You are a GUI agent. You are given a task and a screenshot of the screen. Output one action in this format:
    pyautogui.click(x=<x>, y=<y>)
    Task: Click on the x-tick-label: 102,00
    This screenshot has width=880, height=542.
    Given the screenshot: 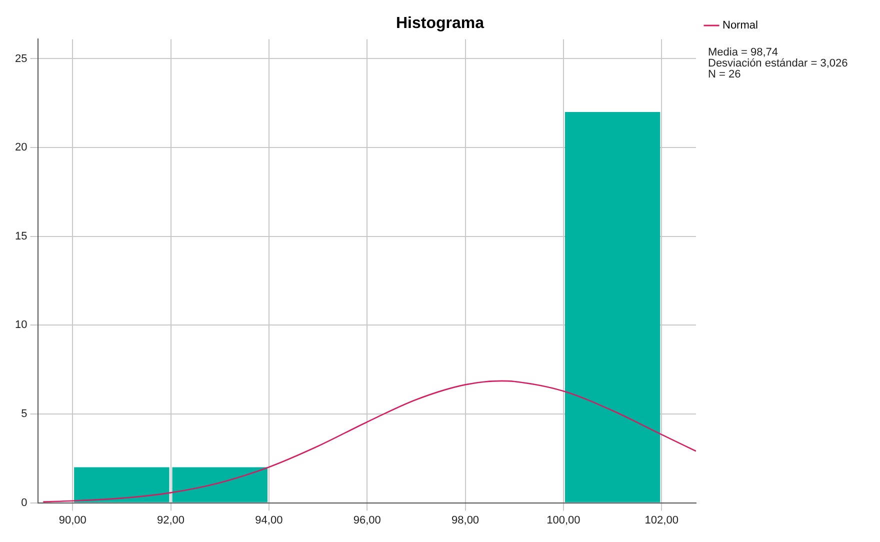 What is the action you would take?
    pyautogui.click(x=661, y=520)
    